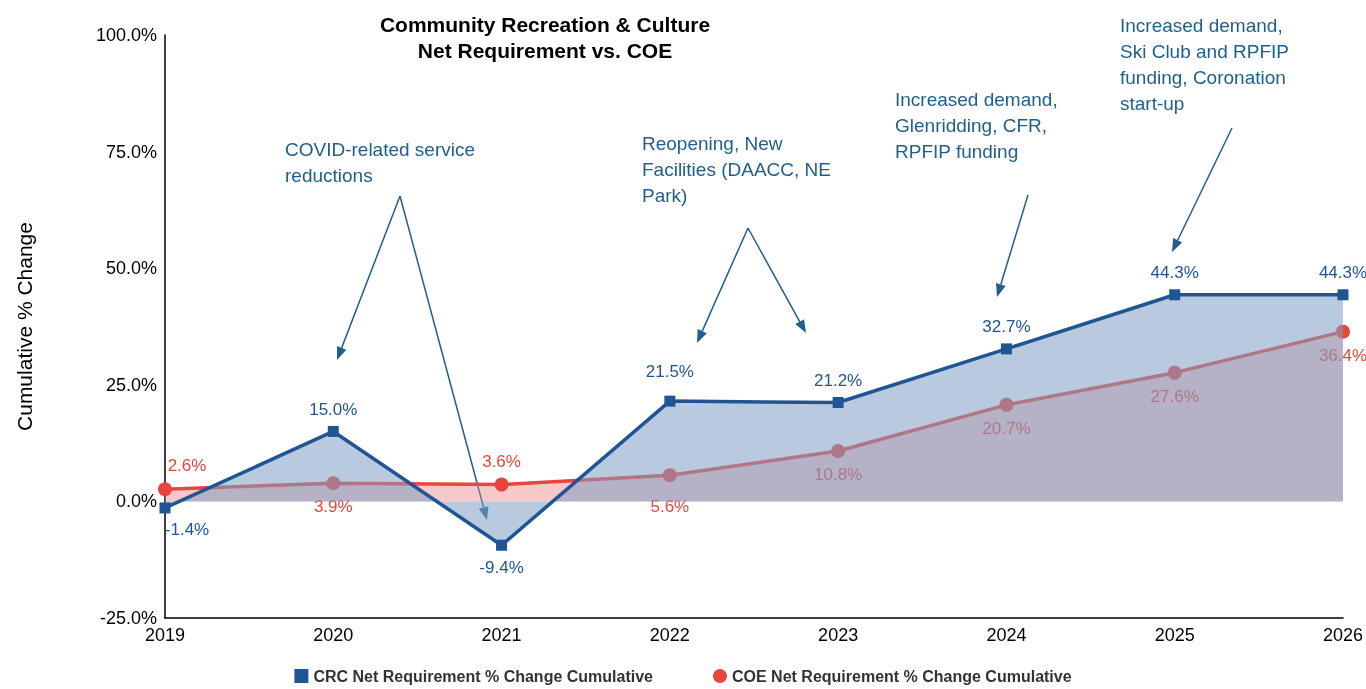 This screenshot has height=689, width=1366. I want to click on data-label: 2.6%, so click(187, 466).